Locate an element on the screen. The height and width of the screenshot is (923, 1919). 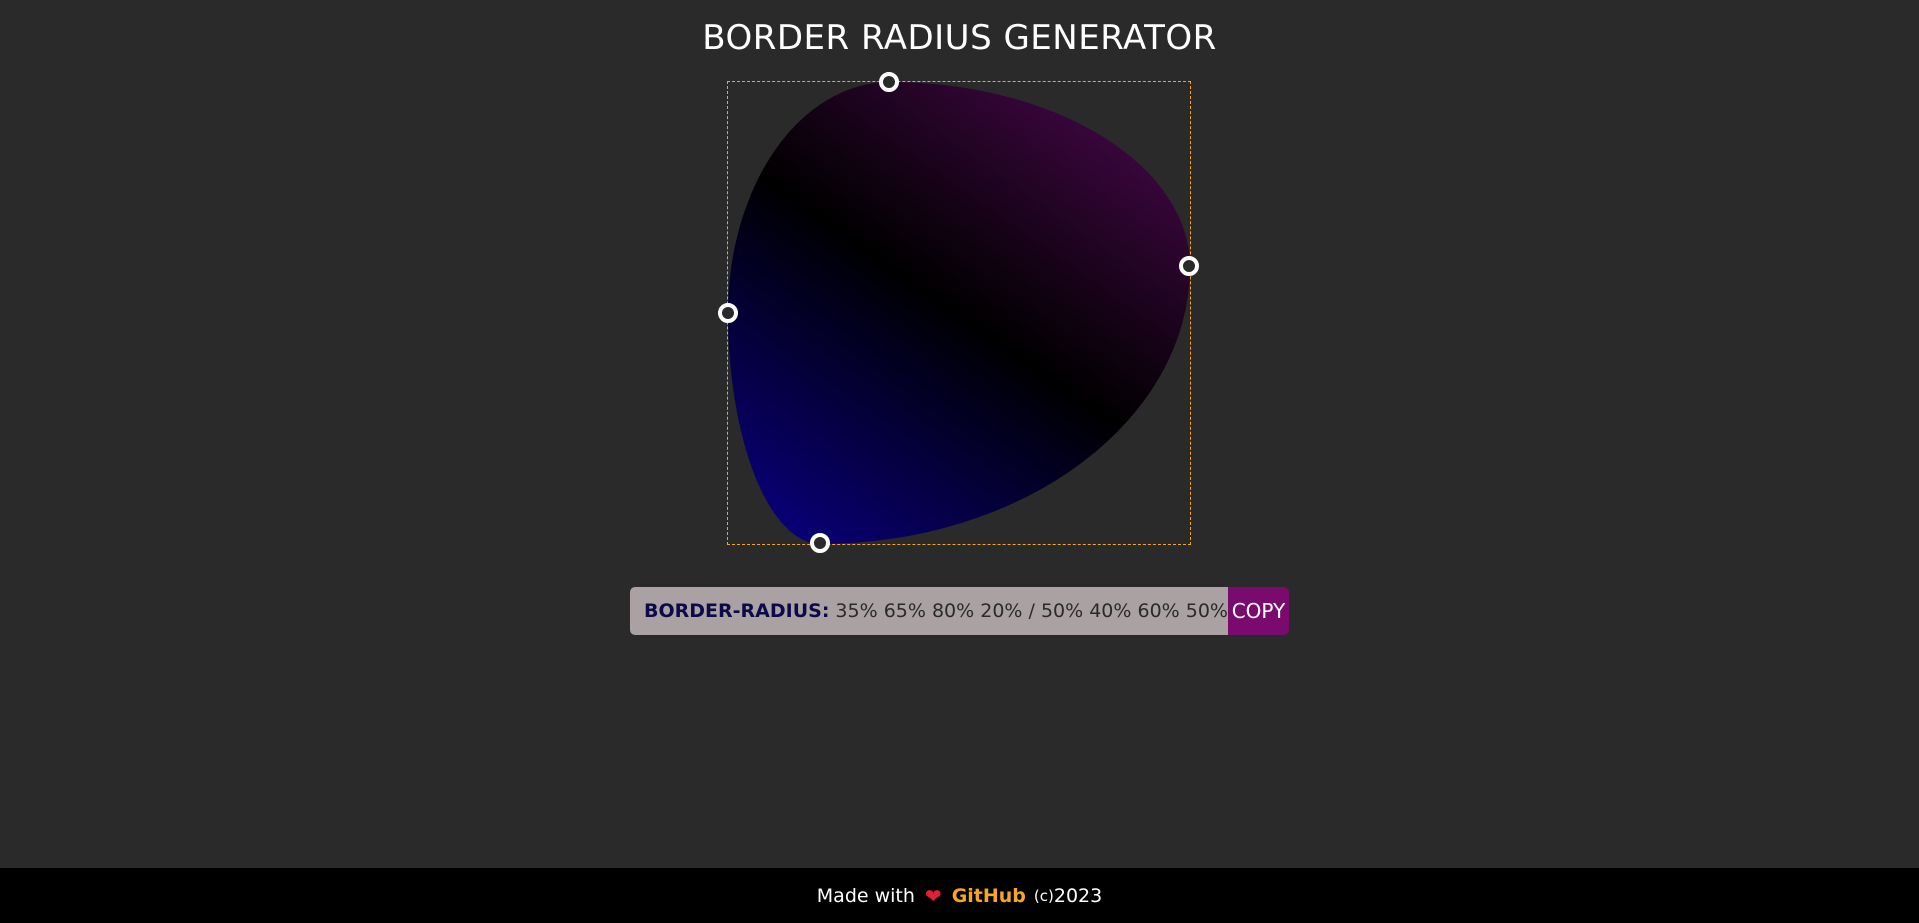
bottom-handle is located at coordinates (820, 543).